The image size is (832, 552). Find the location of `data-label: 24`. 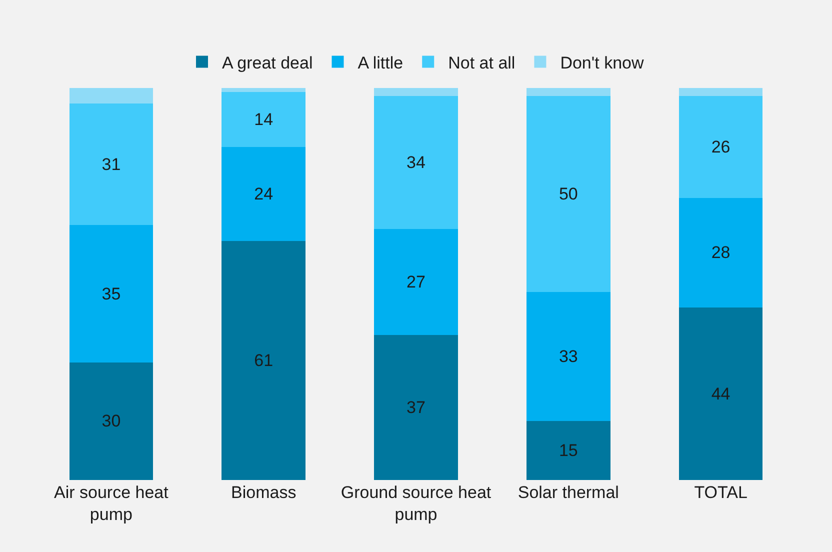

data-label: 24 is located at coordinates (264, 194).